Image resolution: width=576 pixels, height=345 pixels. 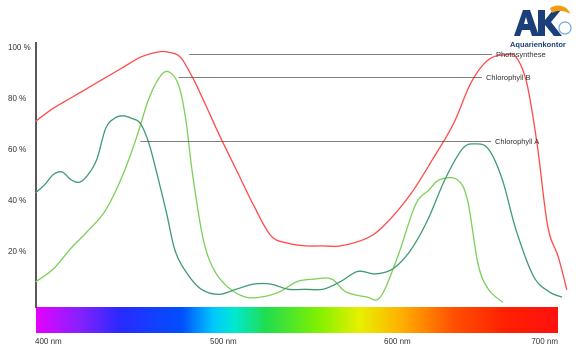 I want to click on spectrum-bar, so click(x=297, y=320).